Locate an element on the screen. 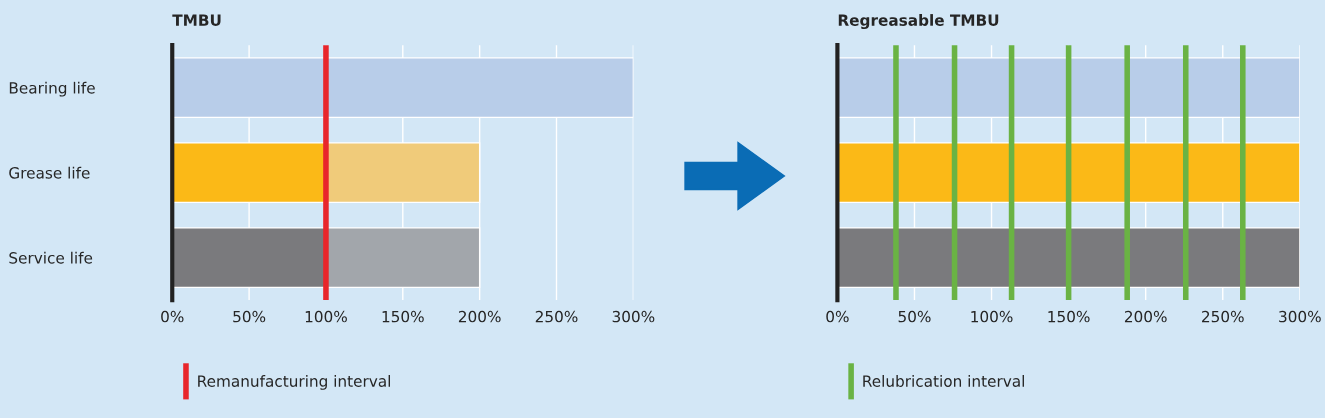 The image size is (1325, 418). chart-title: Regreasable TMBU is located at coordinates (918, 21).